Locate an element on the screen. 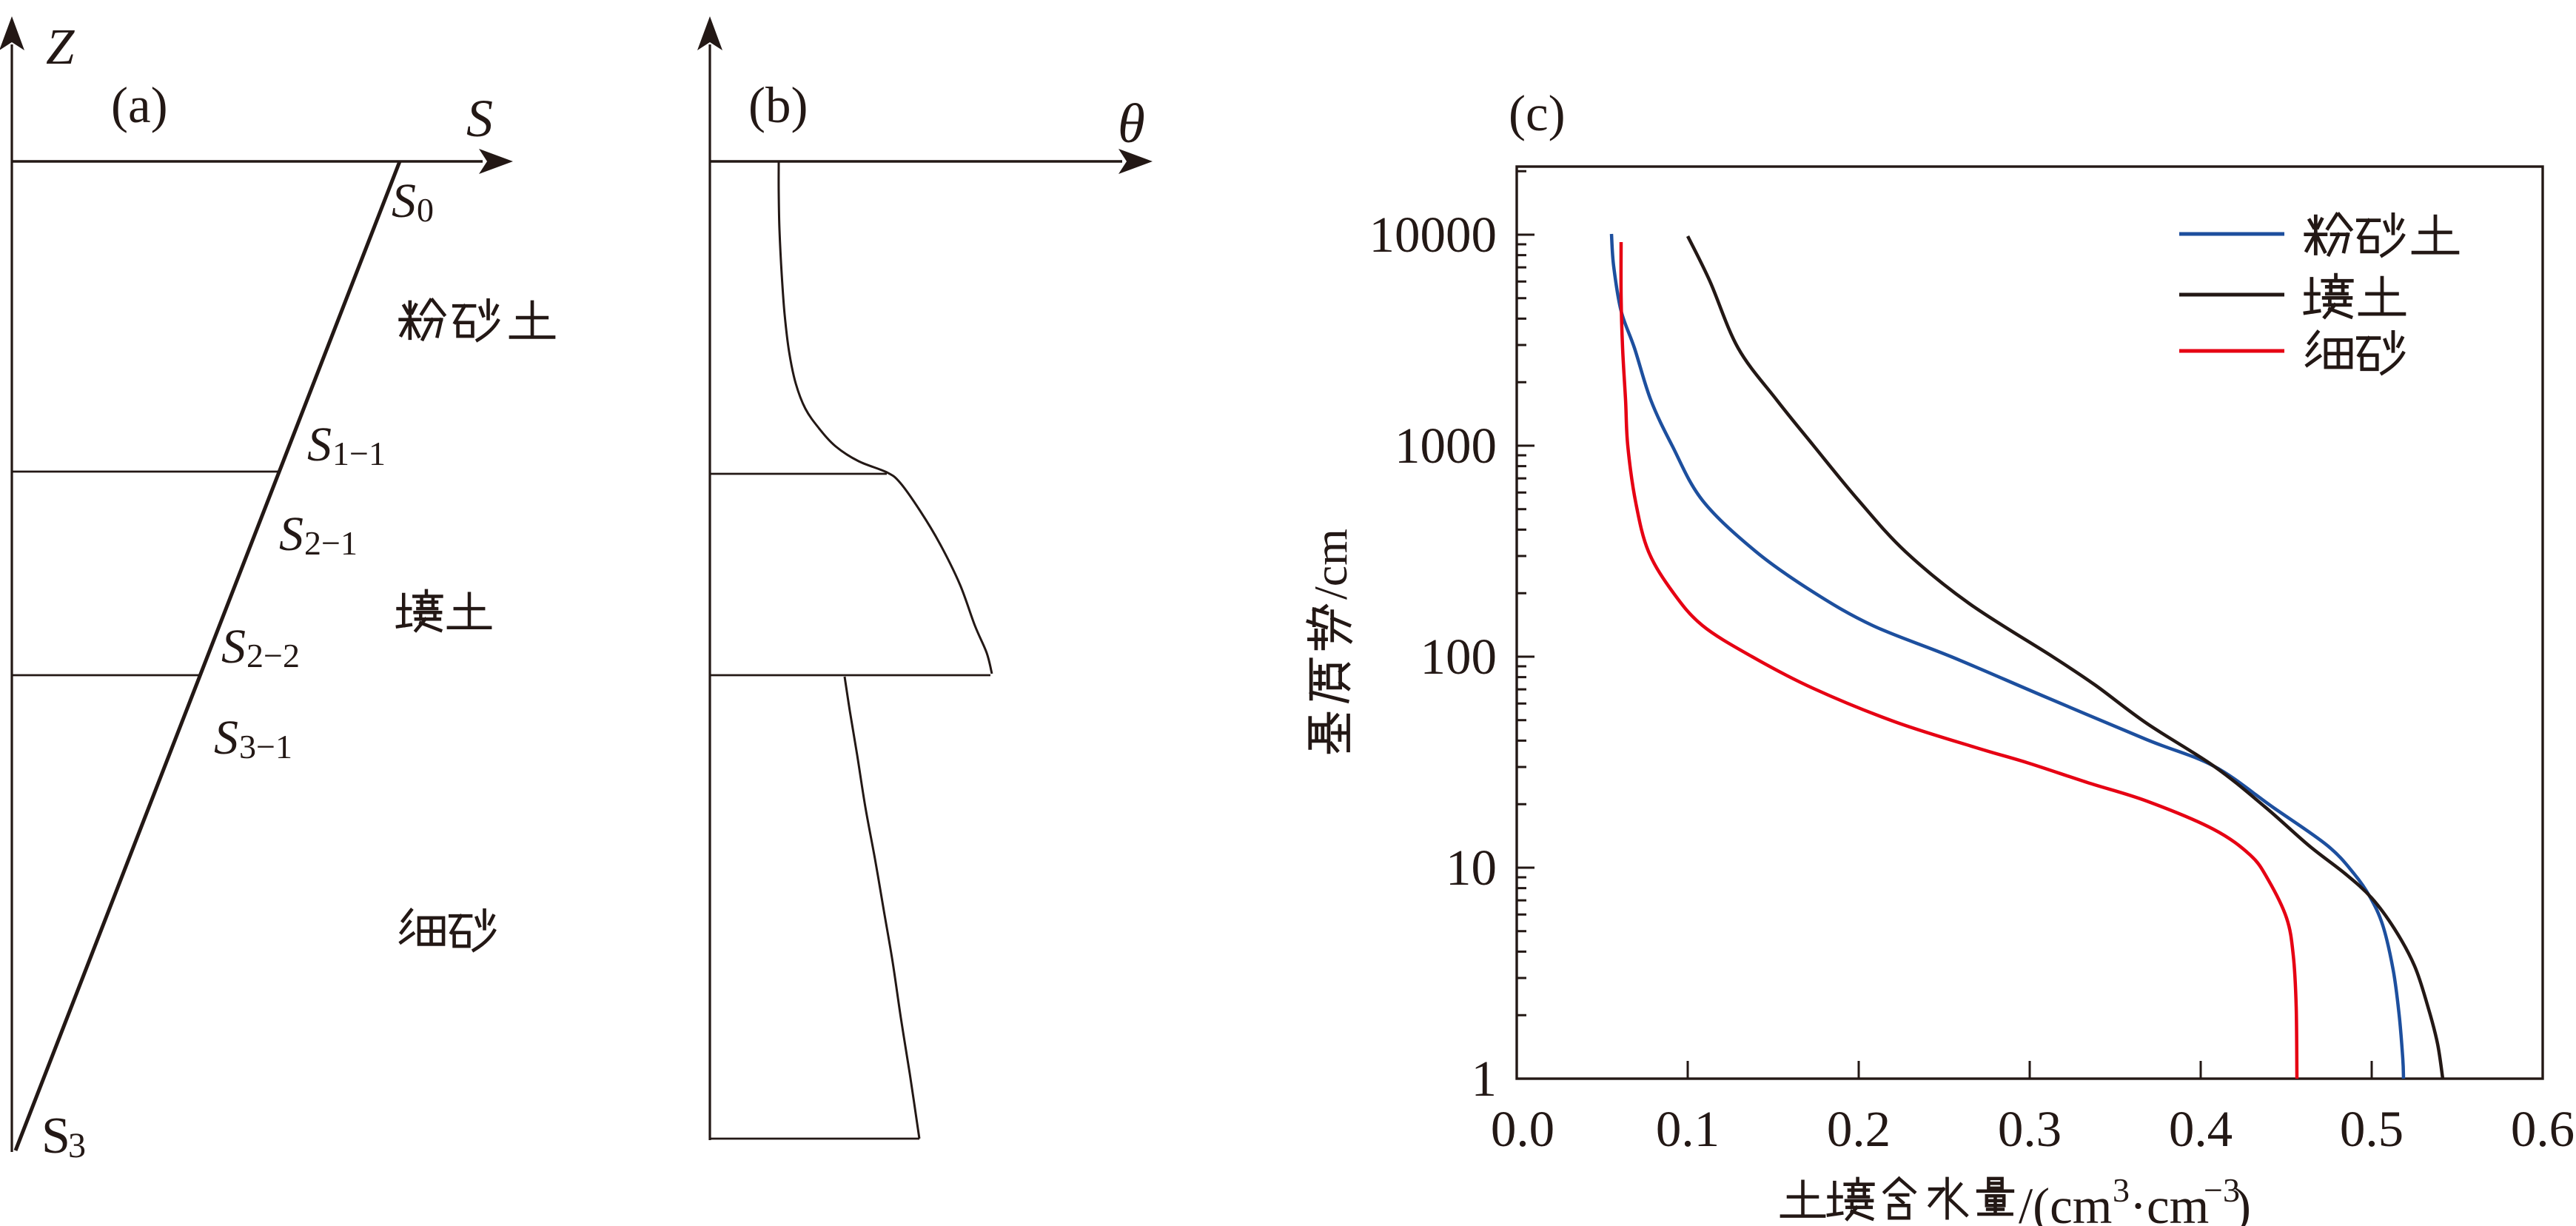  svg-text: /cm is located at coordinates (1330, 564).